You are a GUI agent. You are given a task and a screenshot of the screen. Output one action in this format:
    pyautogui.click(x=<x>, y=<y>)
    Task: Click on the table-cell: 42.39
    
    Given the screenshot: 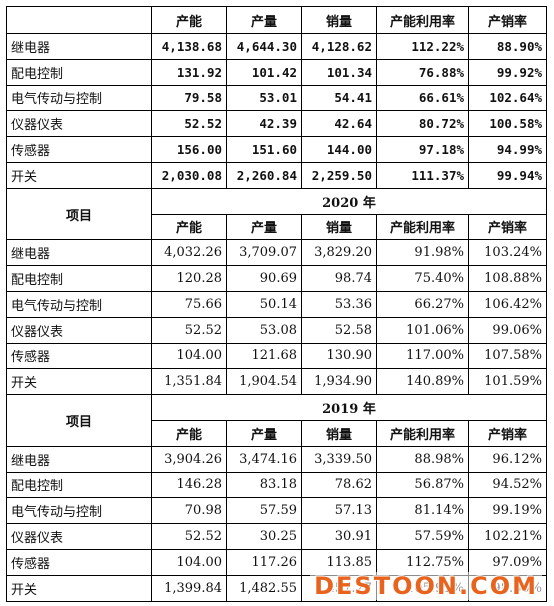 What is the action you would take?
    pyautogui.click(x=264, y=124)
    